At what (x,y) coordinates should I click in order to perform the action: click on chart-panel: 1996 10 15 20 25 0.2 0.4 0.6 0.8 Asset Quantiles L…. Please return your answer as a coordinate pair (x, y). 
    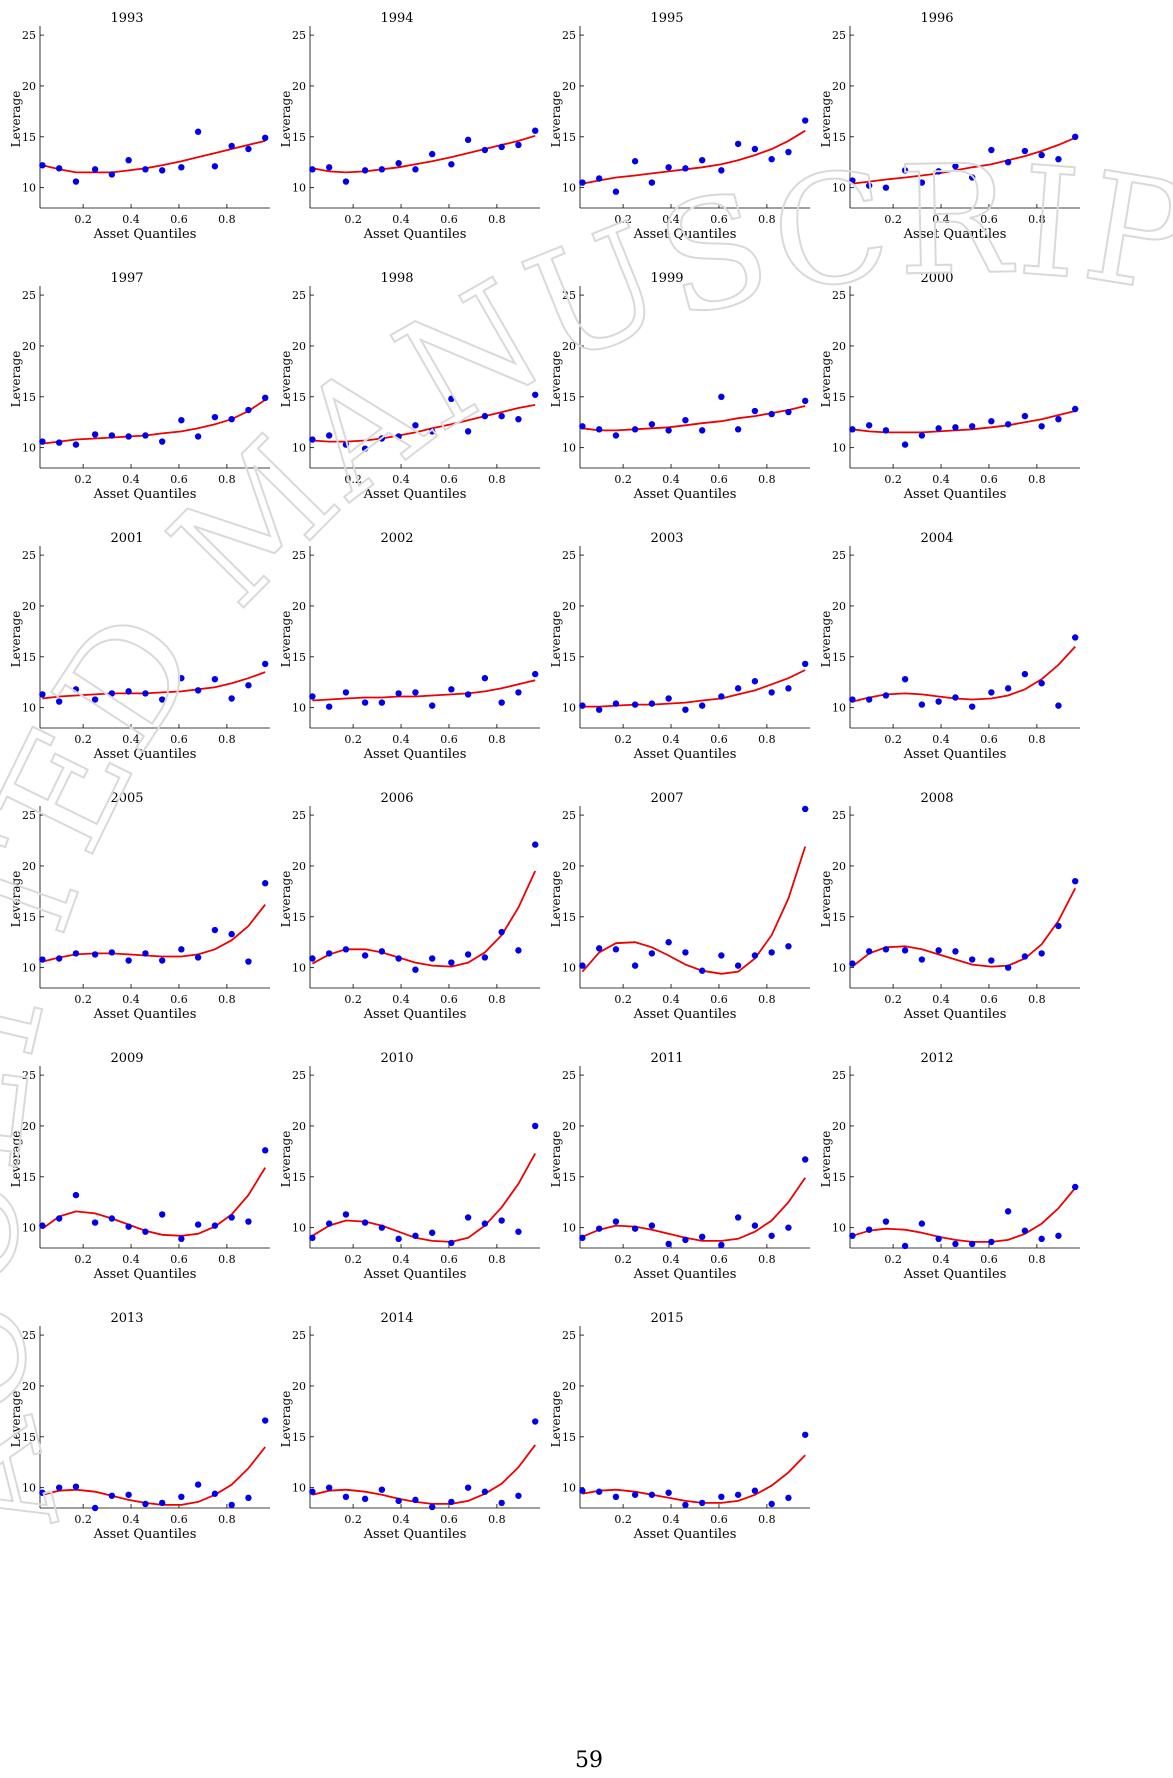
    Looking at the image, I should click on (960, 148).